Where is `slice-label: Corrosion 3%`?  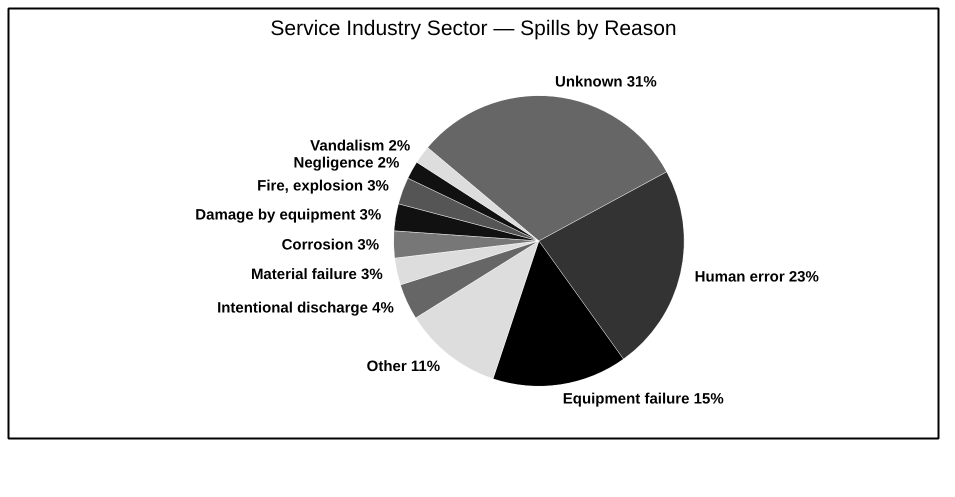 slice-label: Corrosion 3% is located at coordinates (331, 245).